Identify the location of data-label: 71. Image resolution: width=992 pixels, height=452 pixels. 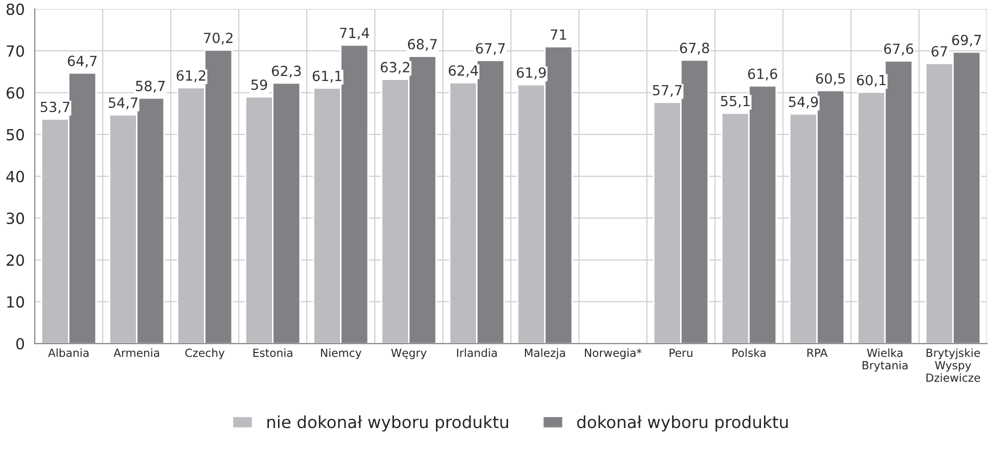
(558, 34).